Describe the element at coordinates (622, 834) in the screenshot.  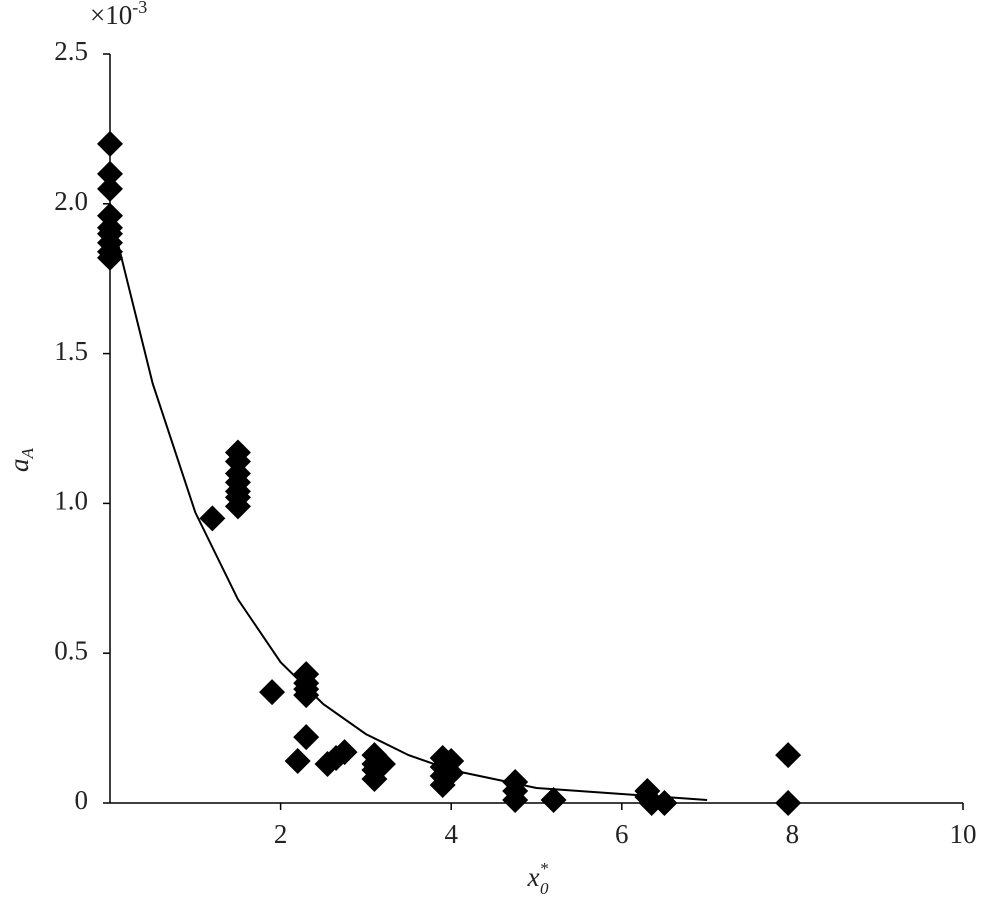
I see `x-tick-label: 6` at that location.